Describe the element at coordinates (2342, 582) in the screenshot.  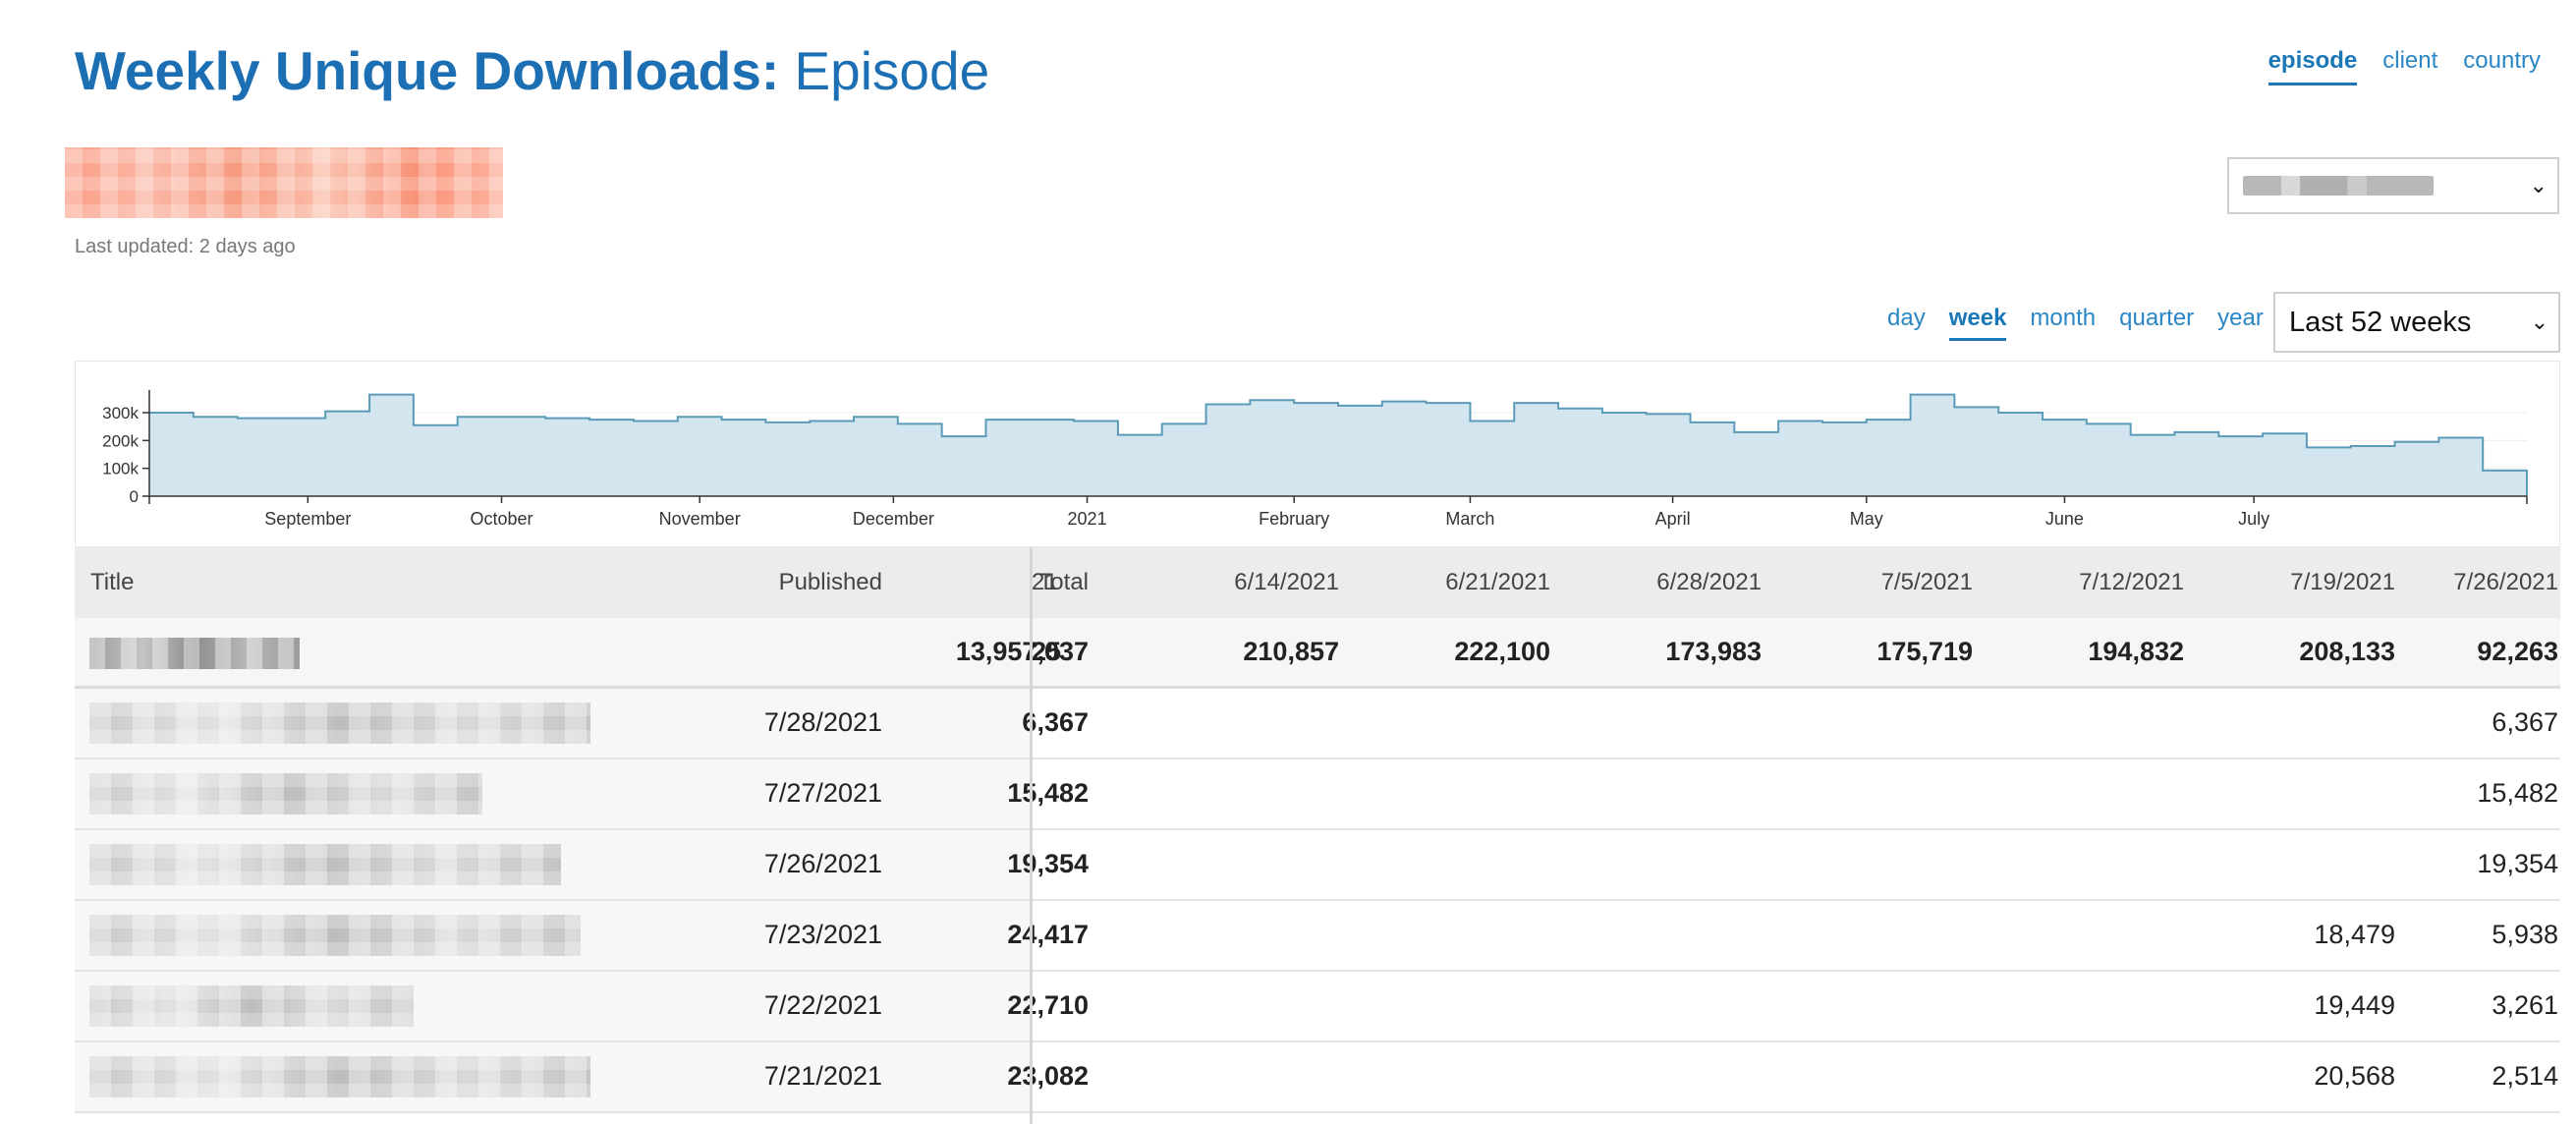
I see `header-week: 7/19/2021` at that location.